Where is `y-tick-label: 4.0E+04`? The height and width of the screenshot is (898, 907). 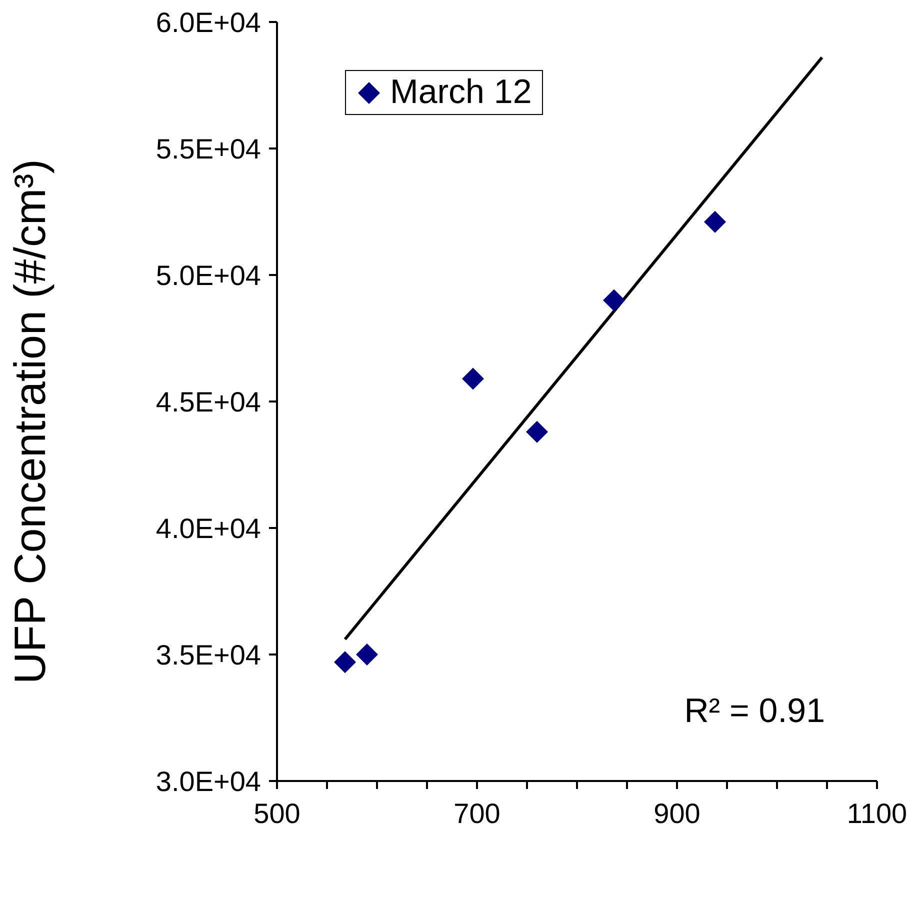 y-tick-label: 4.0E+04 is located at coordinates (208, 528).